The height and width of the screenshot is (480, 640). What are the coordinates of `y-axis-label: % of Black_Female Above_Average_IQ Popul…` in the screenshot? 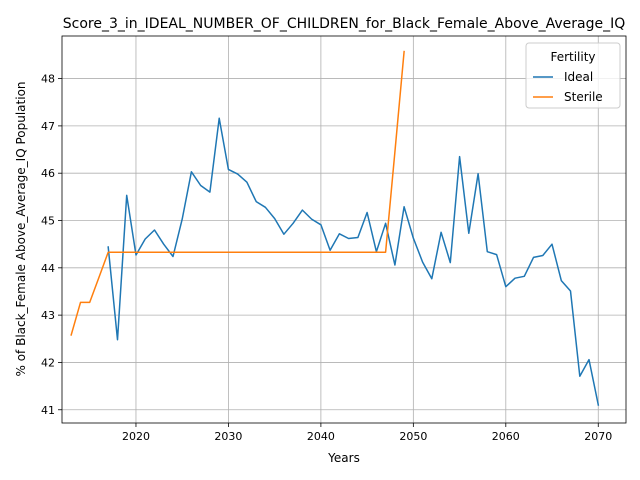 It's located at (21, 228).